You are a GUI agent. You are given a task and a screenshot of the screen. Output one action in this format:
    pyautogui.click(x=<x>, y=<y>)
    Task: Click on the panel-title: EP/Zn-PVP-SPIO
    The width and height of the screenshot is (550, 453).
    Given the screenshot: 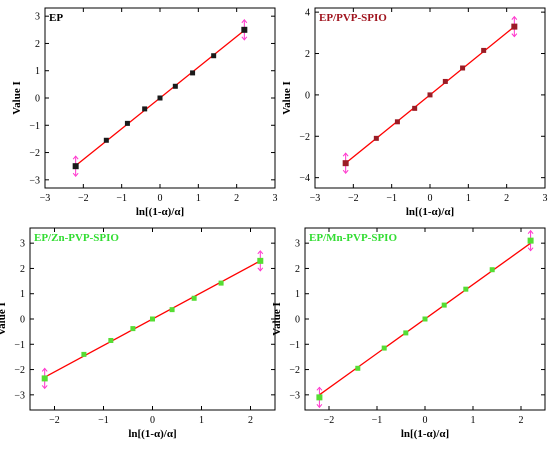 What is the action you would take?
    pyautogui.click(x=76, y=238)
    